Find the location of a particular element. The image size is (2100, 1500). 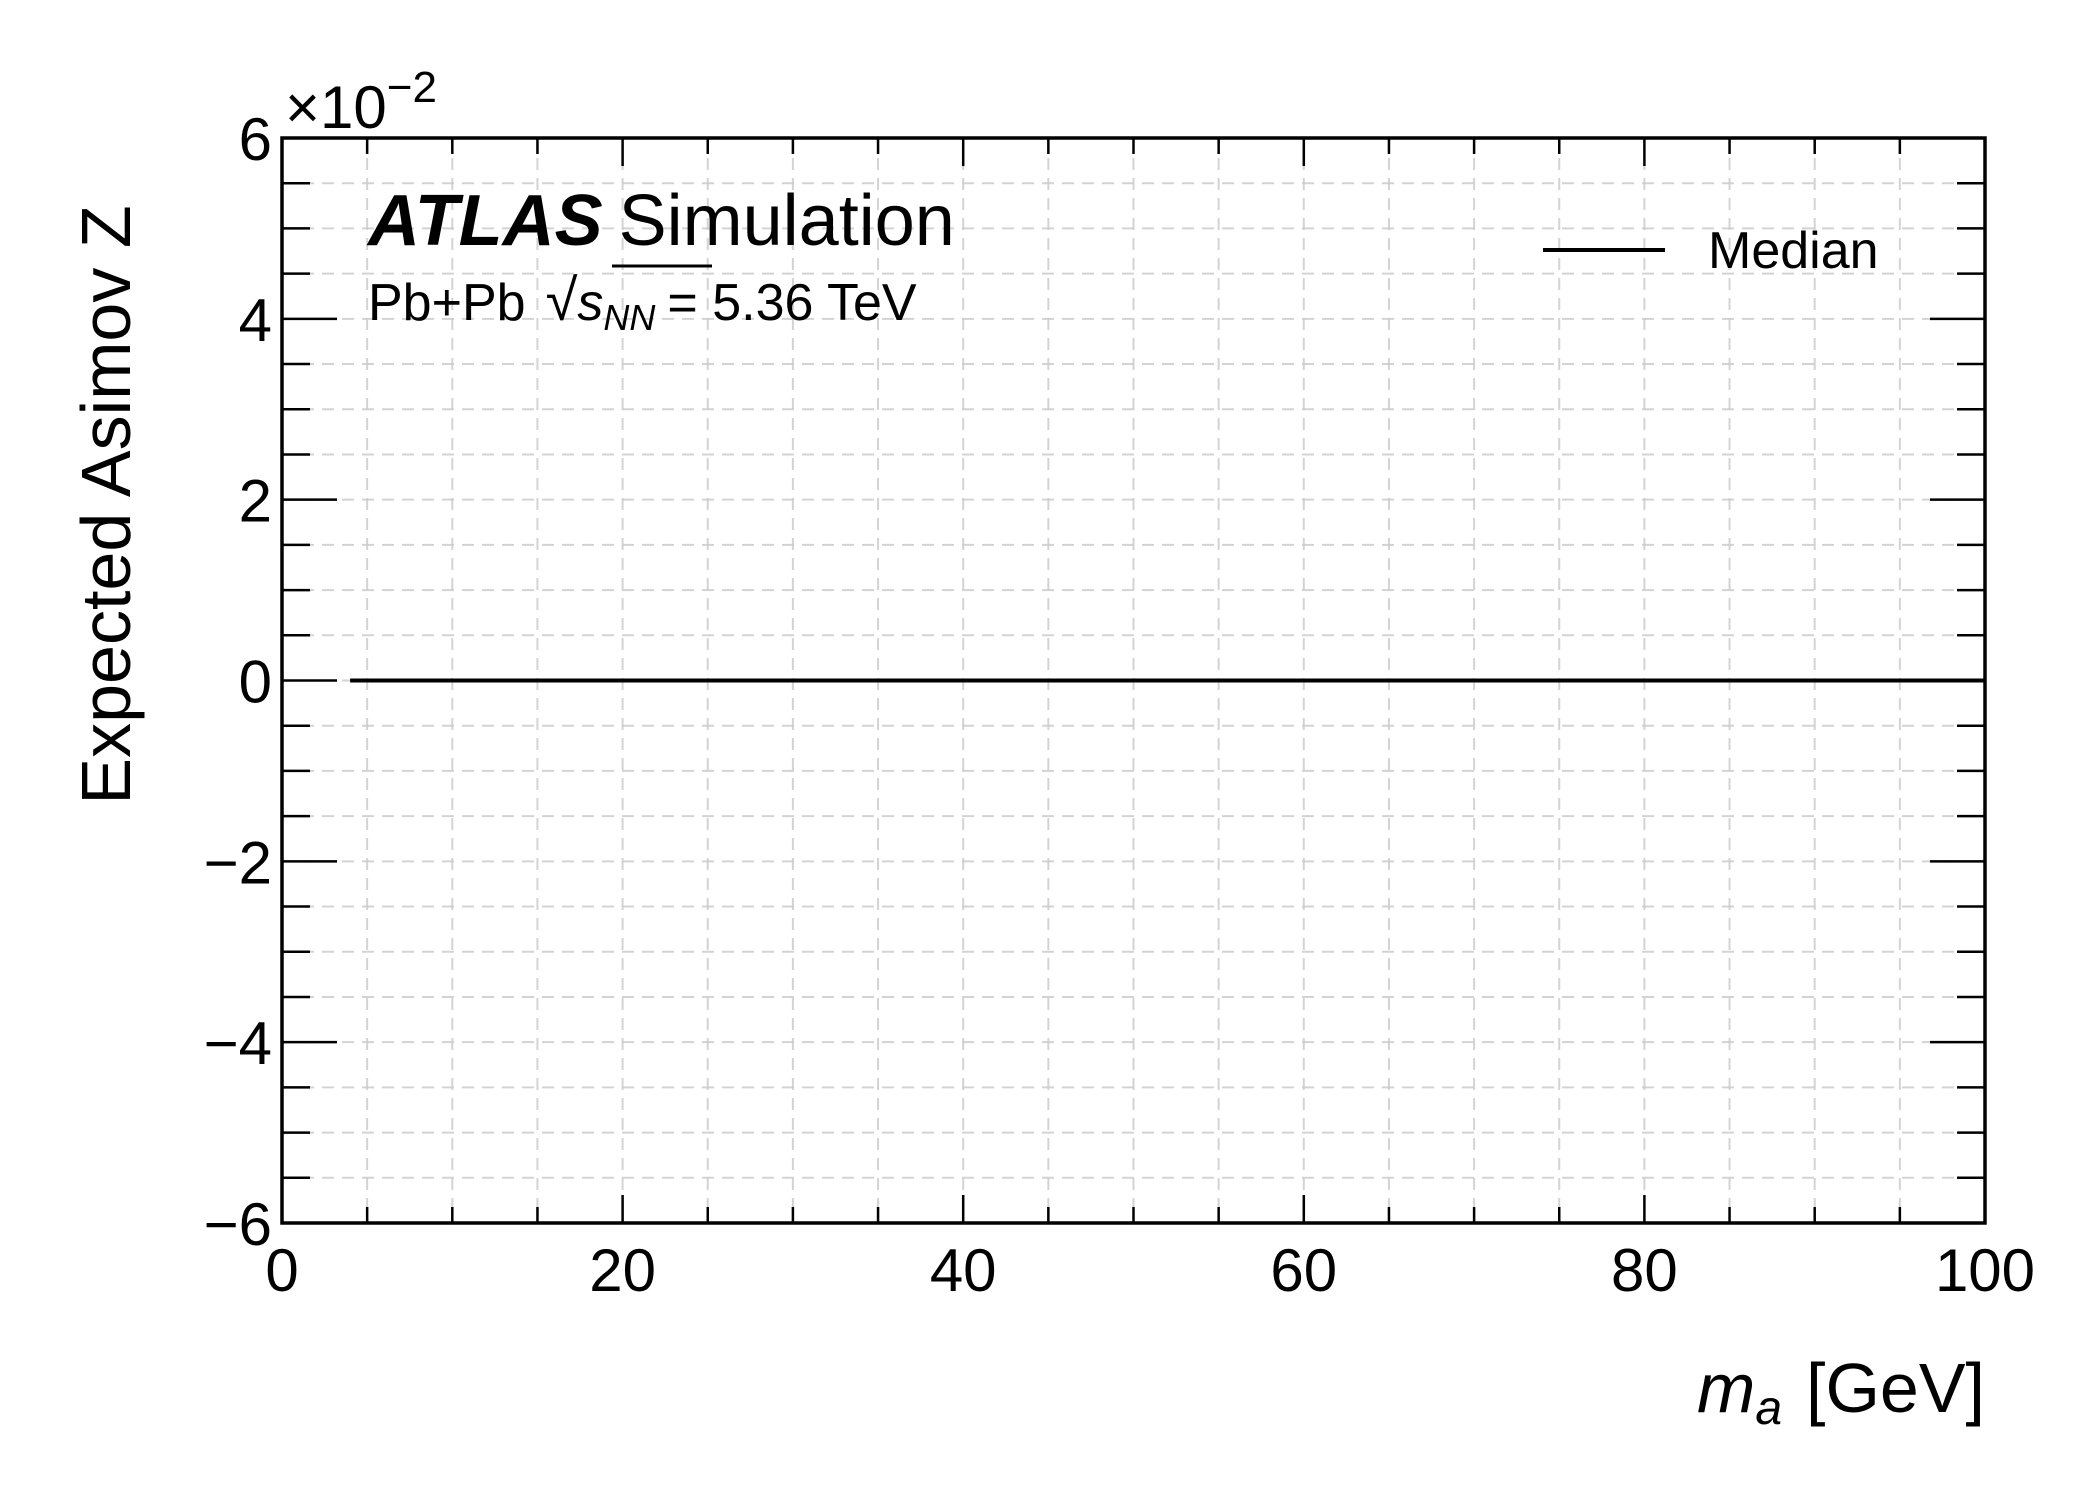

y-tick-labels: −6 −4 −2 0 2 4 6 is located at coordinates (238, 682).